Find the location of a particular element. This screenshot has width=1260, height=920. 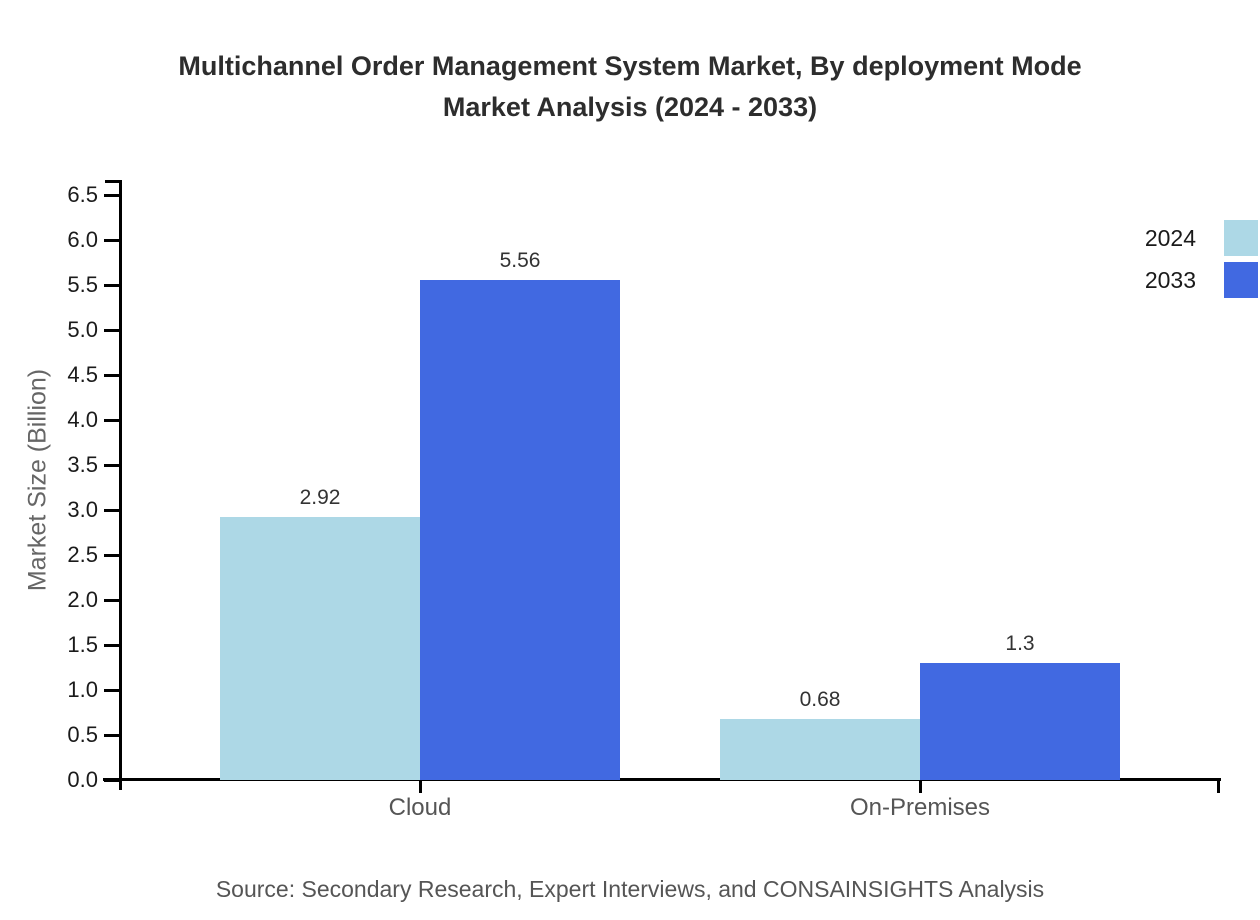

y-tick-label: 0.5 is located at coordinates (82, 734).